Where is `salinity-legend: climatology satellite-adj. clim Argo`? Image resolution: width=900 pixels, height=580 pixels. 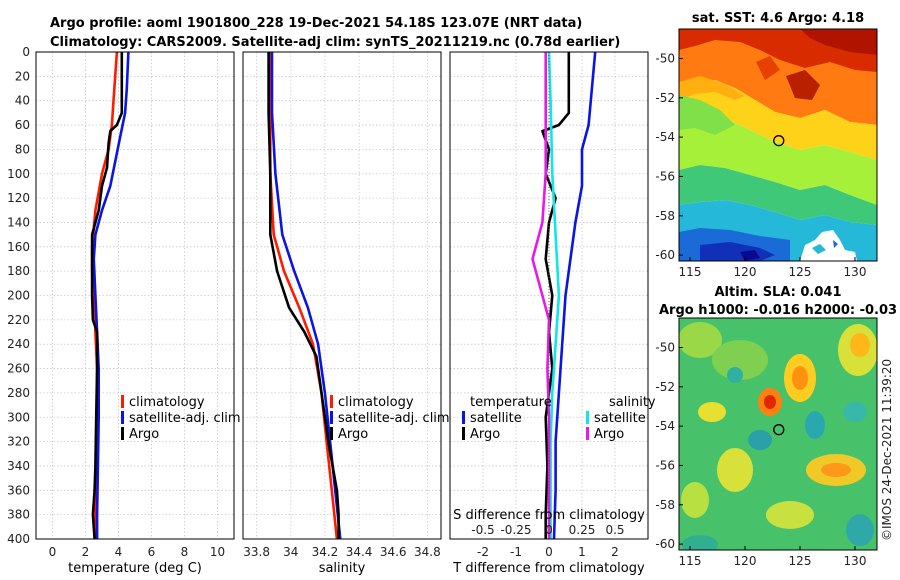 salinity-legend: climatology satellite-adj. clim Argo is located at coordinates (390, 418).